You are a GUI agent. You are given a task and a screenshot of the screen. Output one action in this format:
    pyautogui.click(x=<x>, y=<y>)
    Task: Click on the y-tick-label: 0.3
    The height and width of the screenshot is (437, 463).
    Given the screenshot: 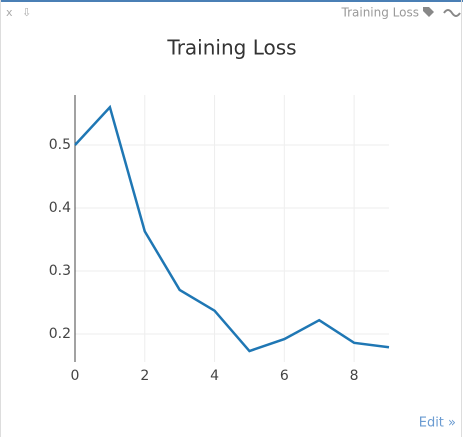 What is the action you would take?
    pyautogui.click(x=60, y=271)
    